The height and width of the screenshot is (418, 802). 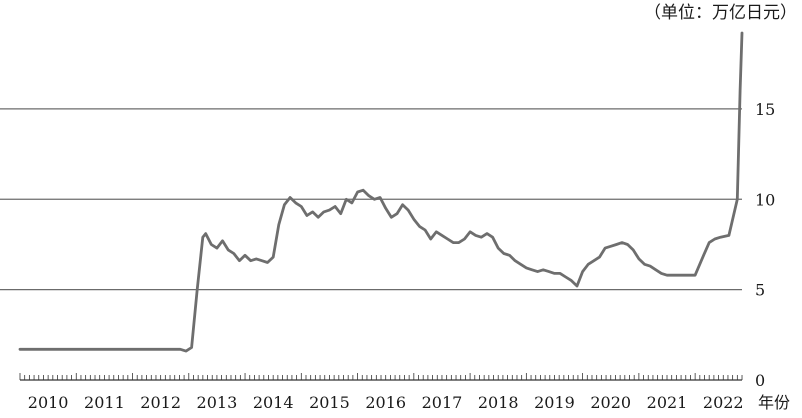 I want to click on x-tick-label-2014: 2014, so click(x=273, y=402).